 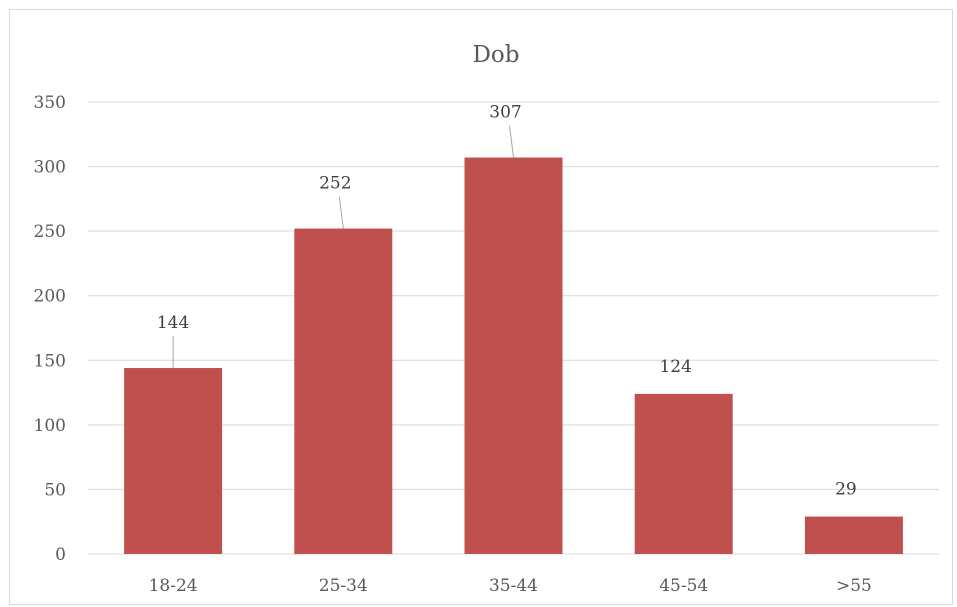 I want to click on chart-title: Dob, so click(x=495, y=55).